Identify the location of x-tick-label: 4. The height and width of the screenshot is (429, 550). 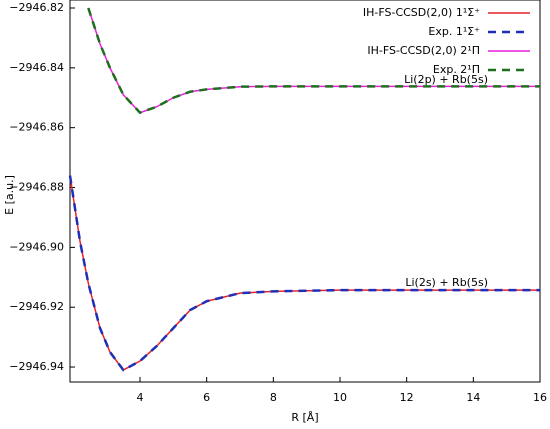
(140, 397).